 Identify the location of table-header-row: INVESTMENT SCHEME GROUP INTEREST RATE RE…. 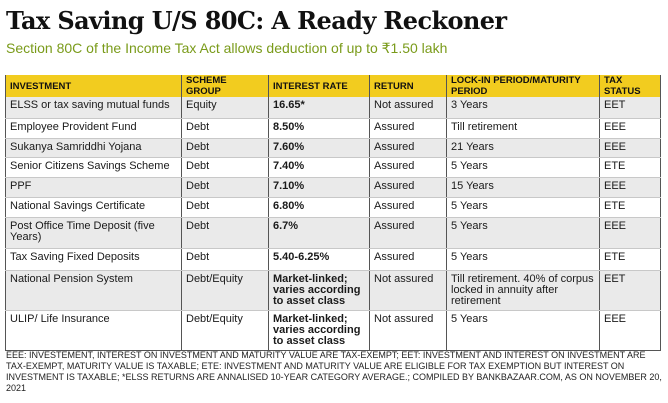
(333, 86).